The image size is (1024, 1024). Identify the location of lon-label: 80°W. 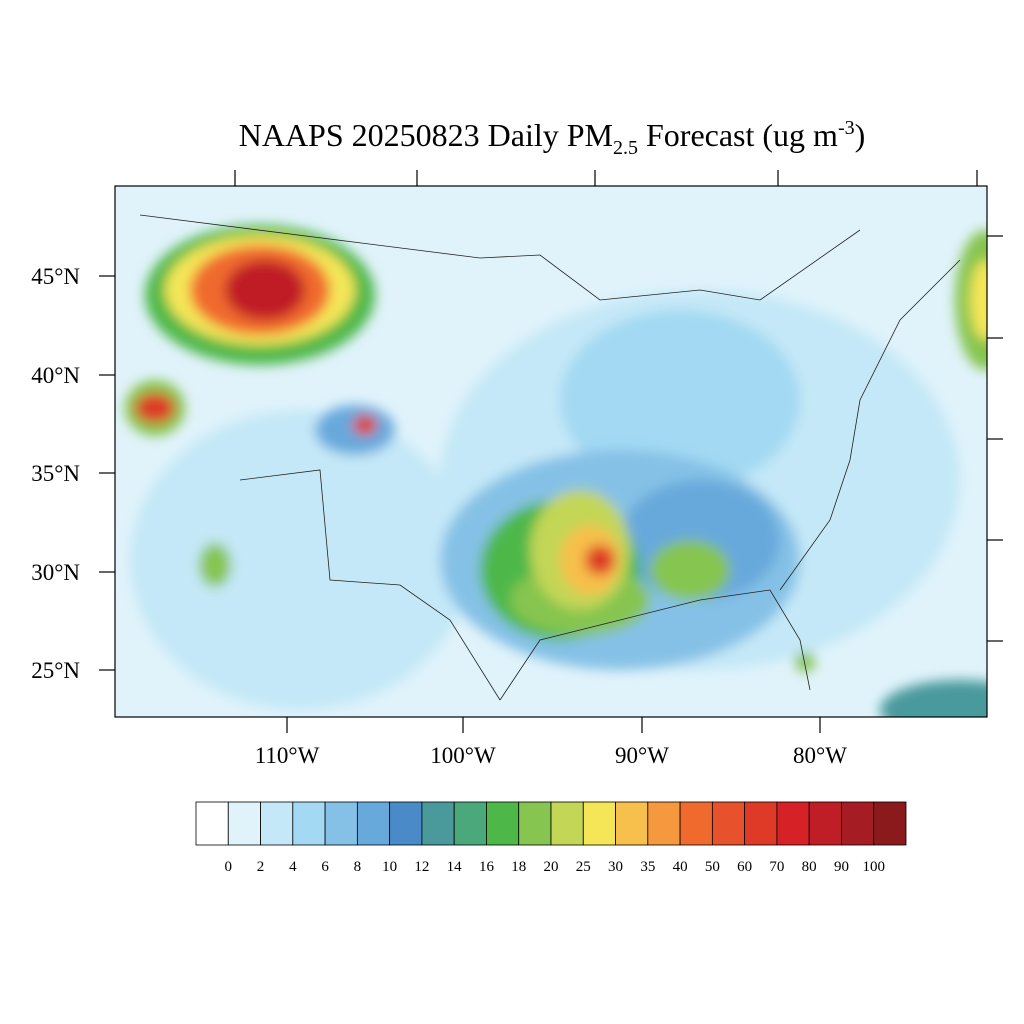
(820, 755).